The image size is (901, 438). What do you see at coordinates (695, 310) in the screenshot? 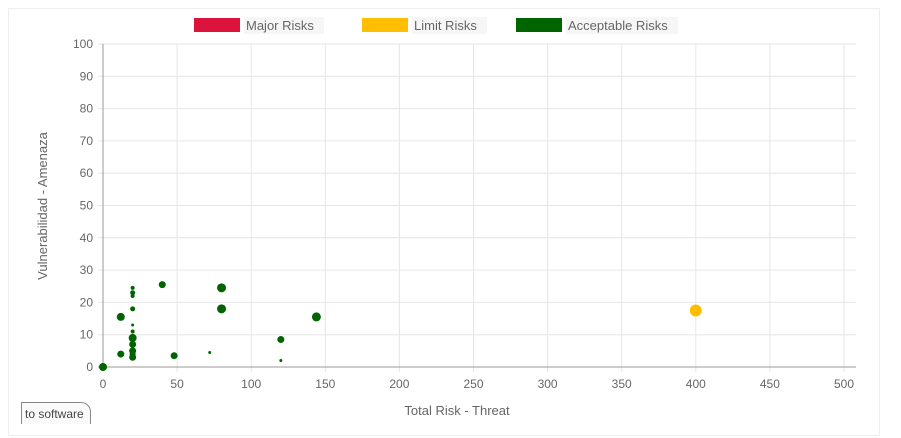
I see `data-point-limit-risks` at bounding box center [695, 310].